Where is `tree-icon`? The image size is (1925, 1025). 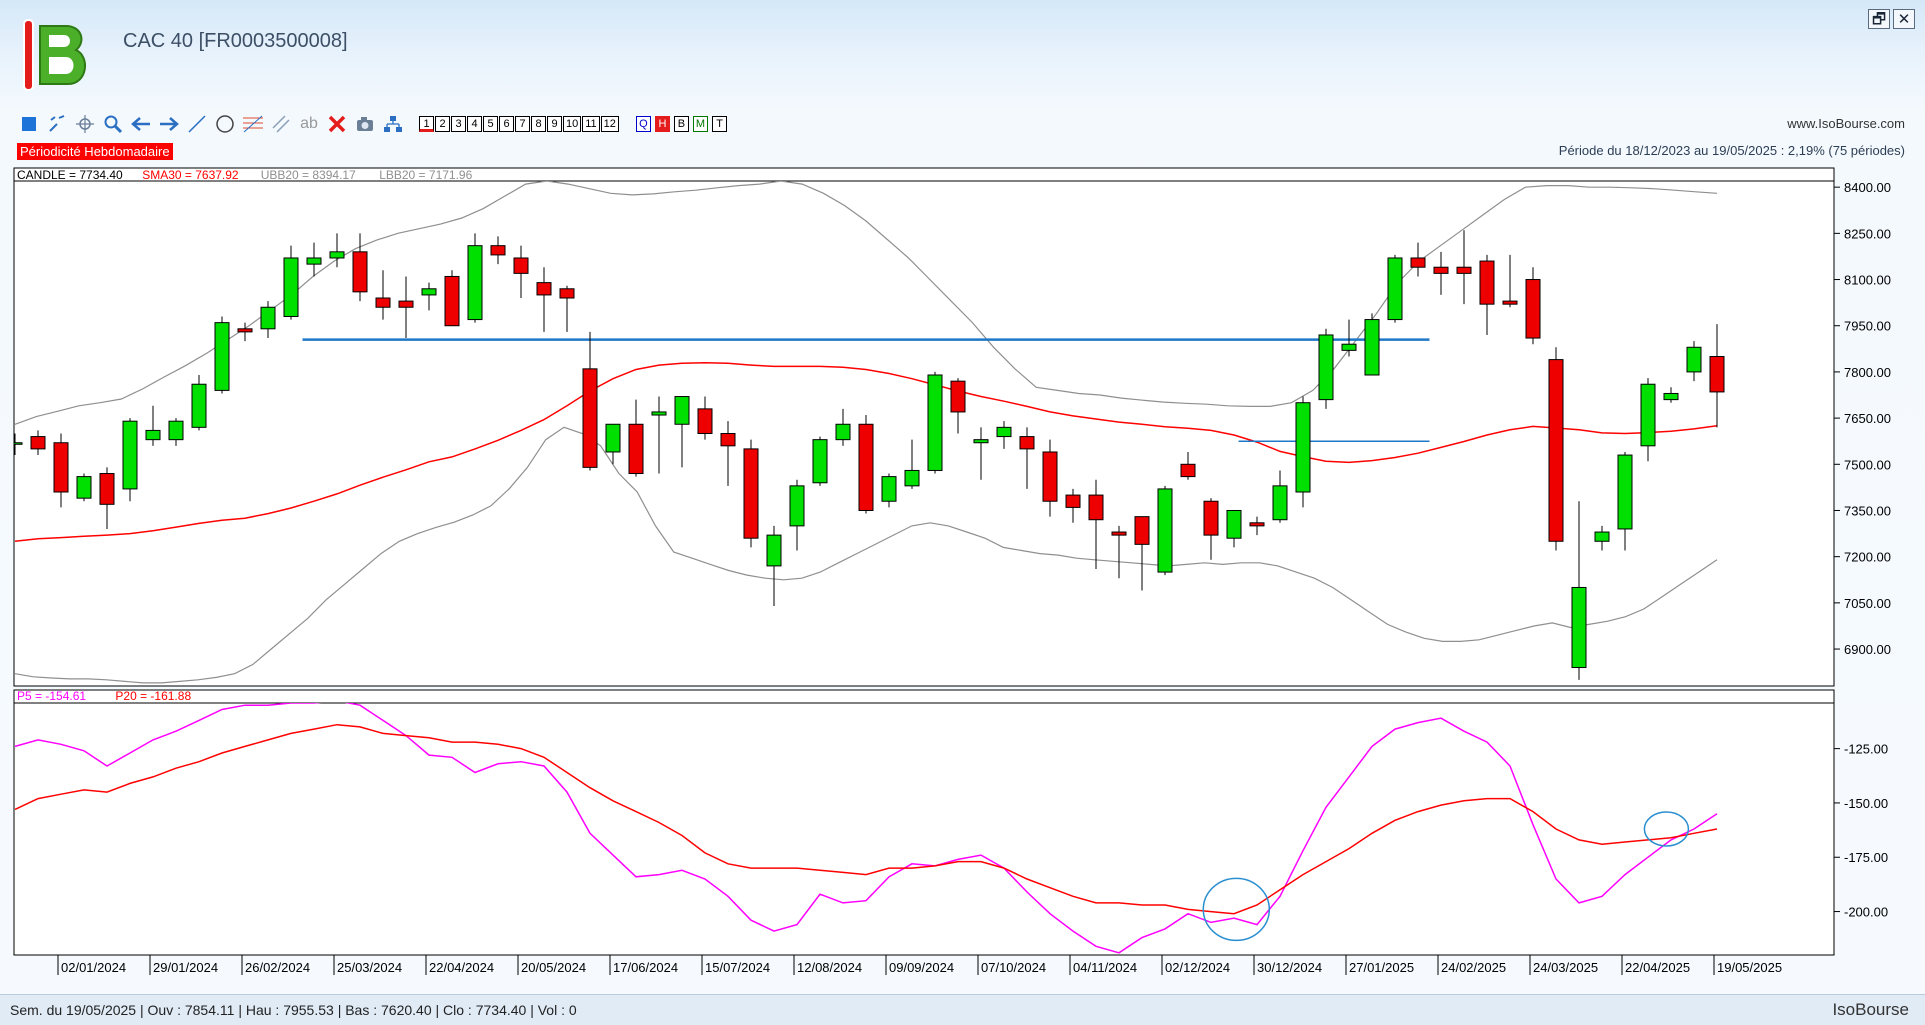 tree-icon is located at coordinates (393, 124).